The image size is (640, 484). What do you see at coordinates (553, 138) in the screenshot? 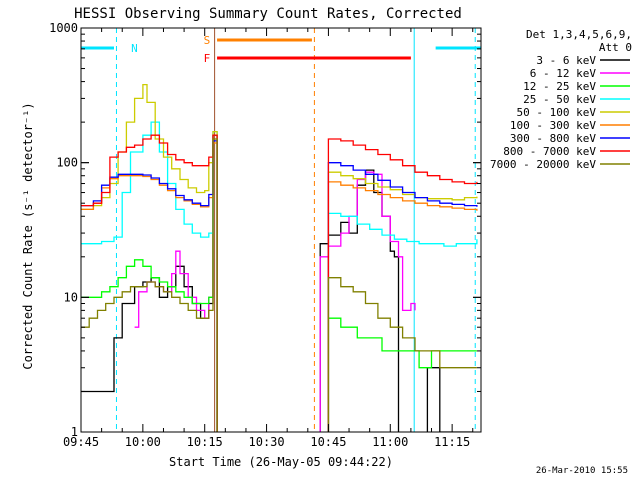
I see `legend-item-label: 300 - 800 keV` at bounding box center [553, 138].